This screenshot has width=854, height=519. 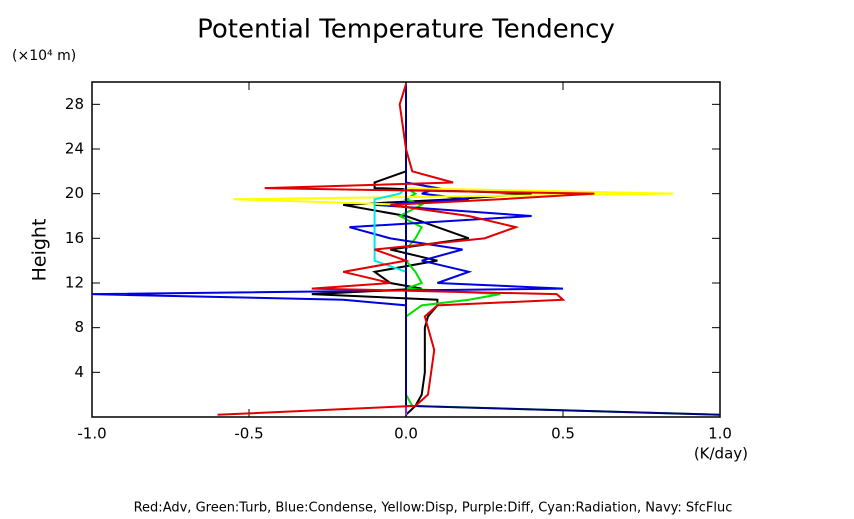 I want to click on y-tick-label: 20, so click(x=74, y=193).